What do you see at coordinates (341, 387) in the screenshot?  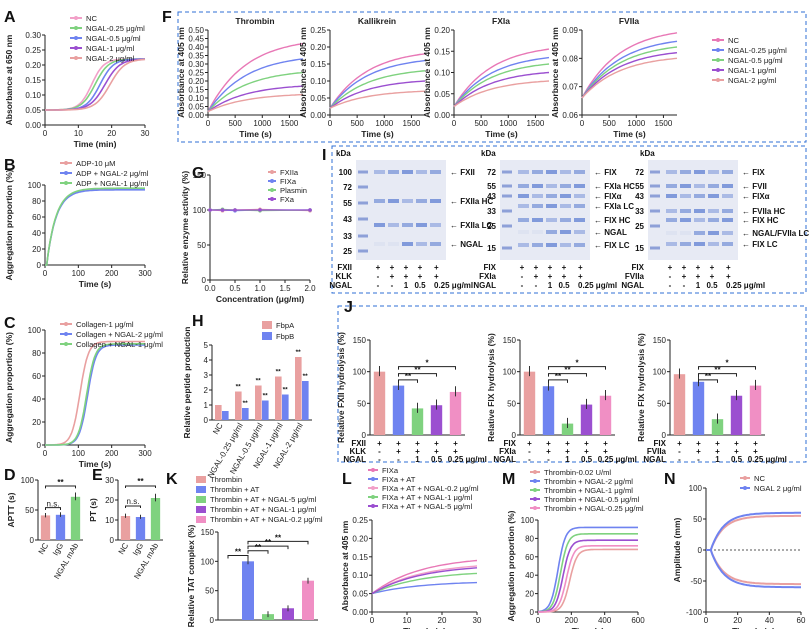 I see `J0-ylabel: Relative FXII hydrolysis (%)` at bounding box center [341, 387].